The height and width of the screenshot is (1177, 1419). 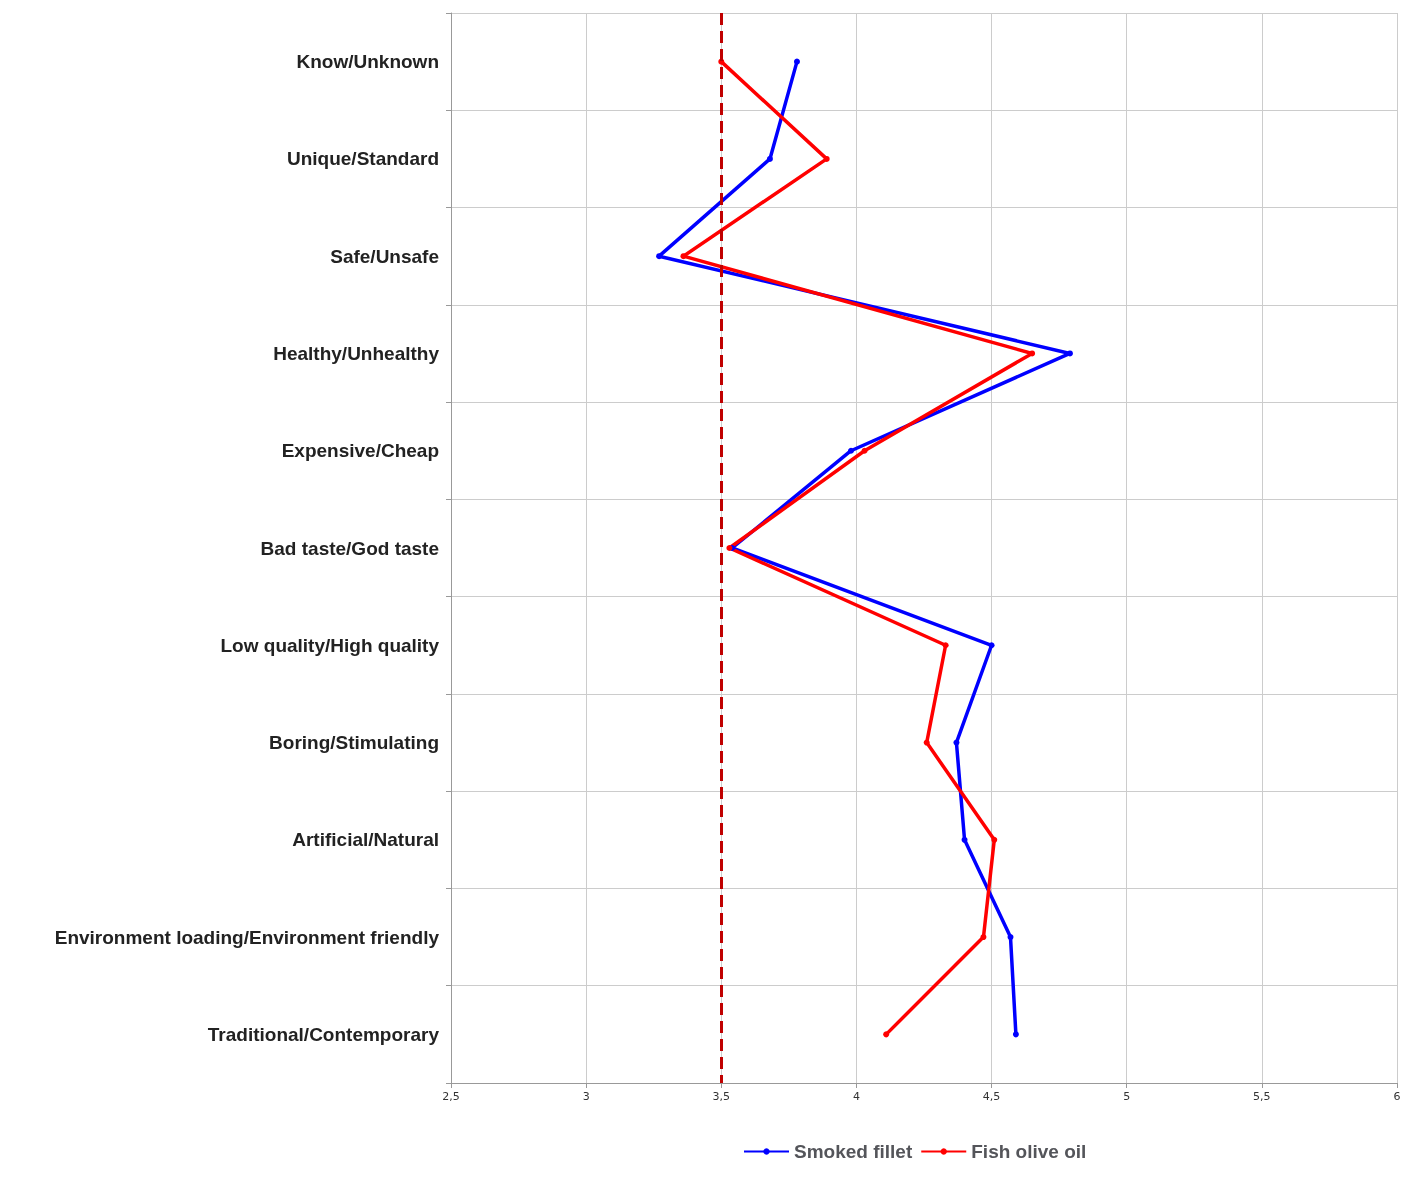 I want to click on x-tick-label: 6, so click(x=1397, y=1096).